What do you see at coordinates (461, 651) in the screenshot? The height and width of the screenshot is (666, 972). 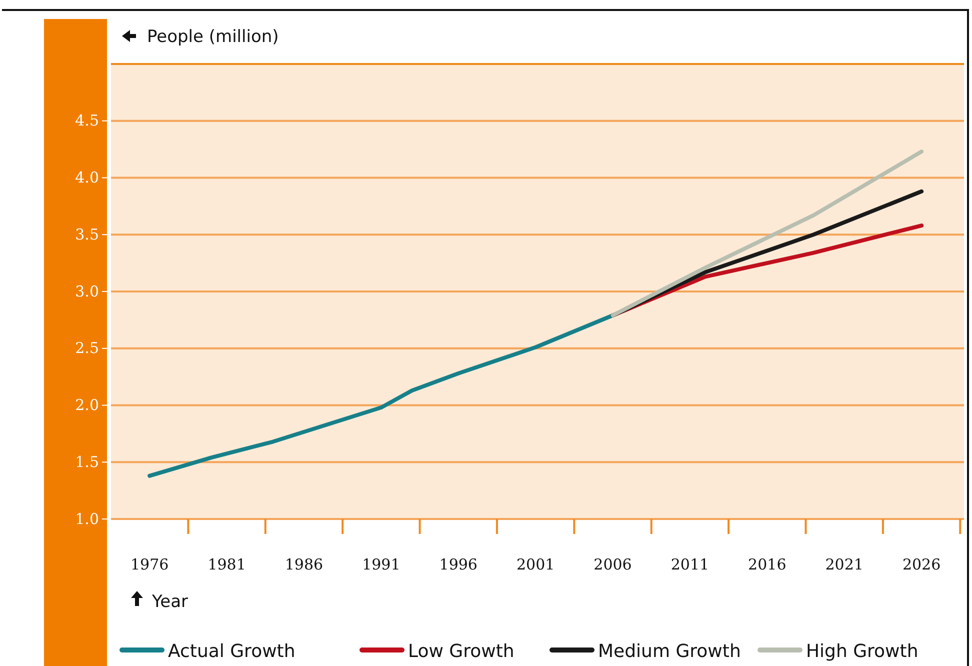 I see `legend-label: Low Growth` at bounding box center [461, 651].